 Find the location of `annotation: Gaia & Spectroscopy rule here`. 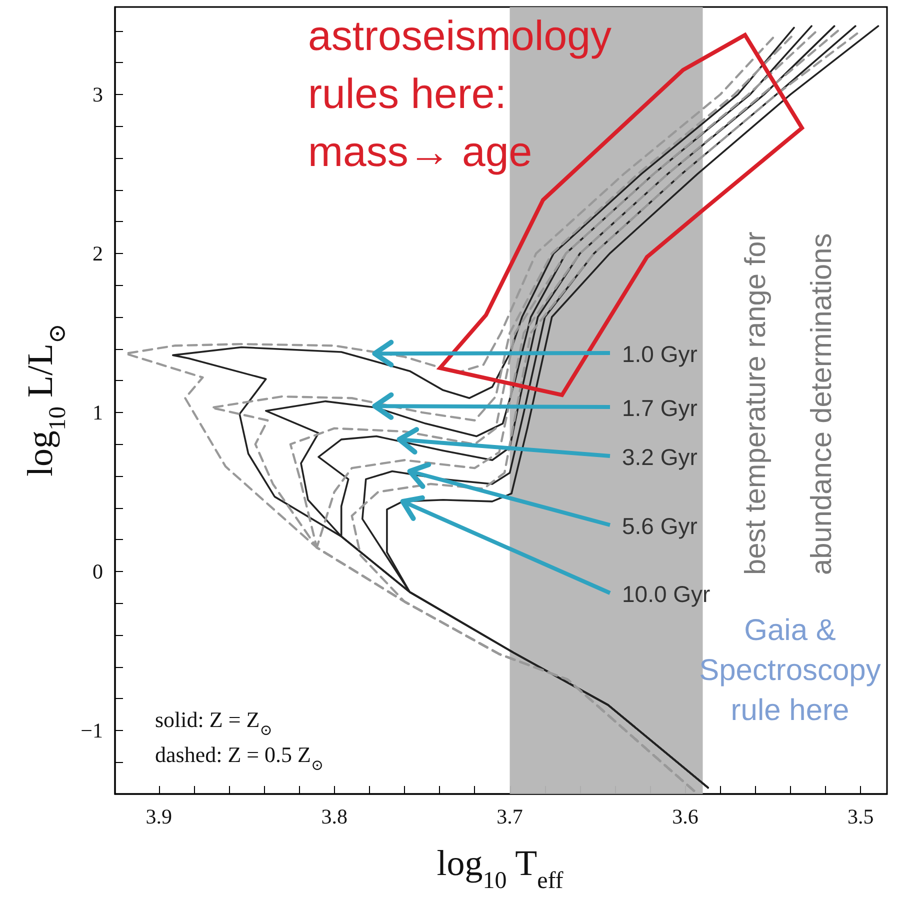

annotation: Gaia & Spectroscopy rule here is located at coordinates (790, 670).